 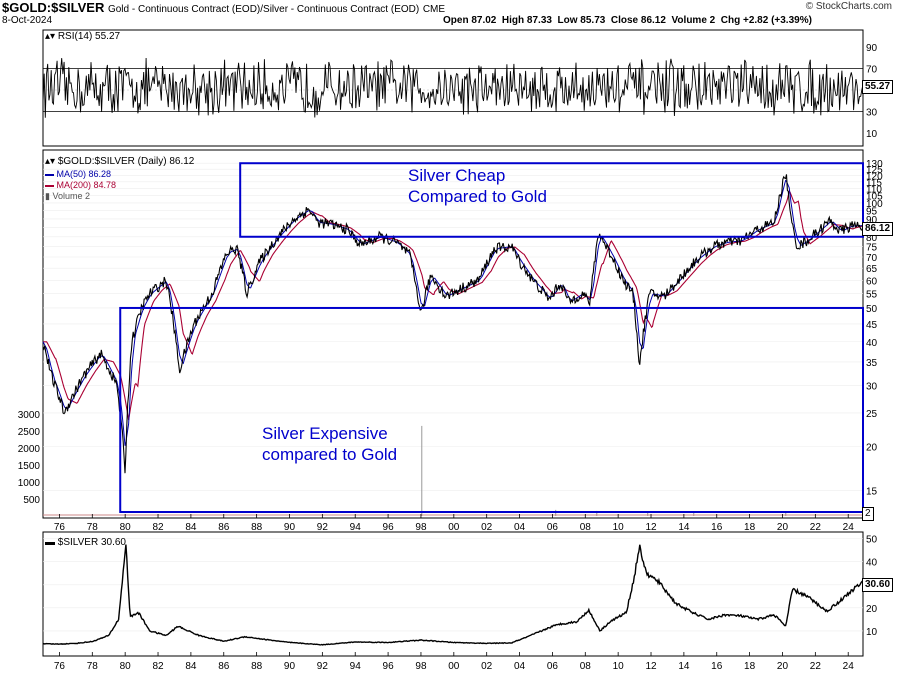 I want to click on ma200-swatch, so click(x=49, y=185).